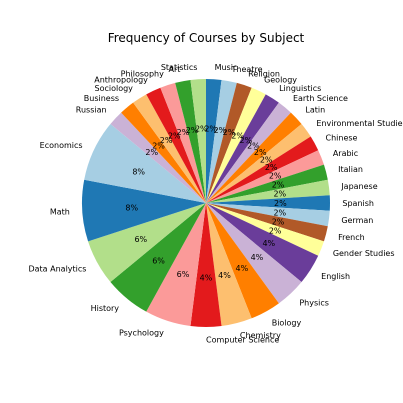 The image size is (403, 403). I want to click on slice-label: Computer Science, so click(242, 339).